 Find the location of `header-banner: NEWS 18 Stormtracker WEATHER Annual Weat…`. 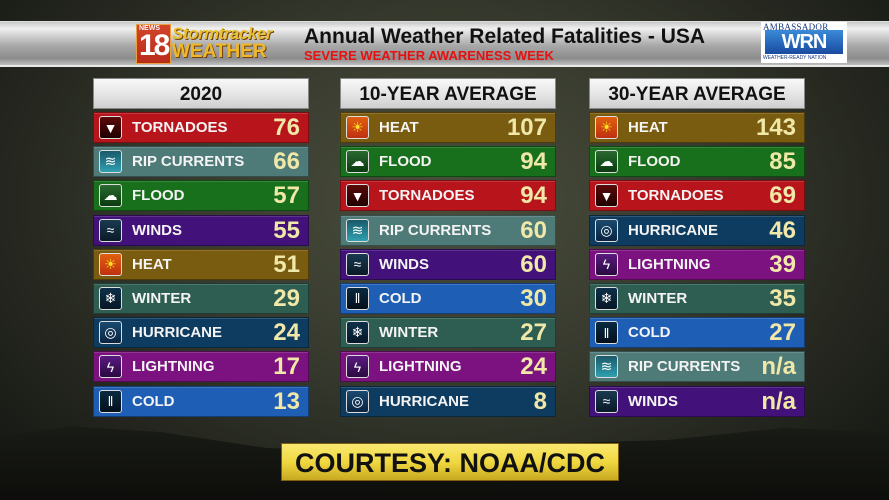

header-banner: NEWS 18 Stormtracker WEATHER Annual Weat… is located at coordinates (444, 44).